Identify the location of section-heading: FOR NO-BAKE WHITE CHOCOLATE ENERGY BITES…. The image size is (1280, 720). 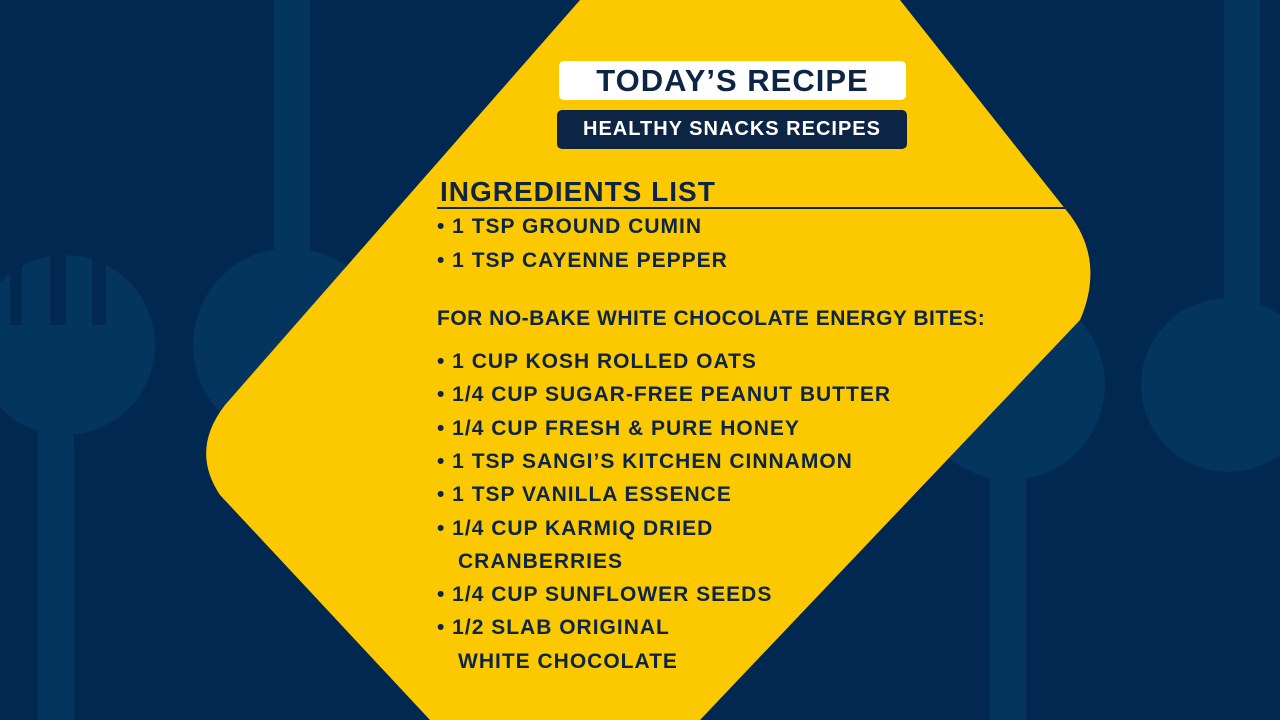
(711, 318).